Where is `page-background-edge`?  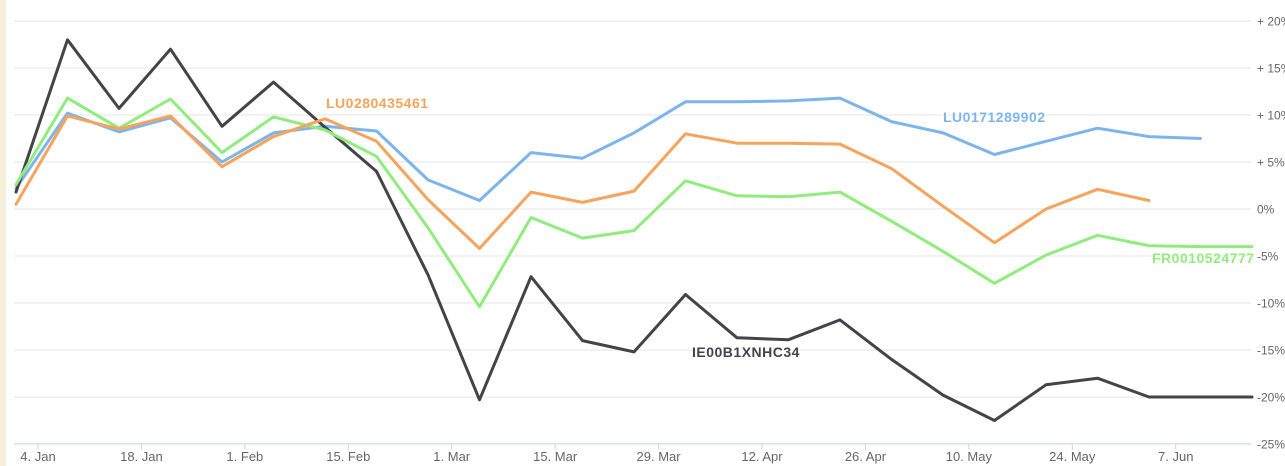 page-background-edge is located at coordinates (3, 233).